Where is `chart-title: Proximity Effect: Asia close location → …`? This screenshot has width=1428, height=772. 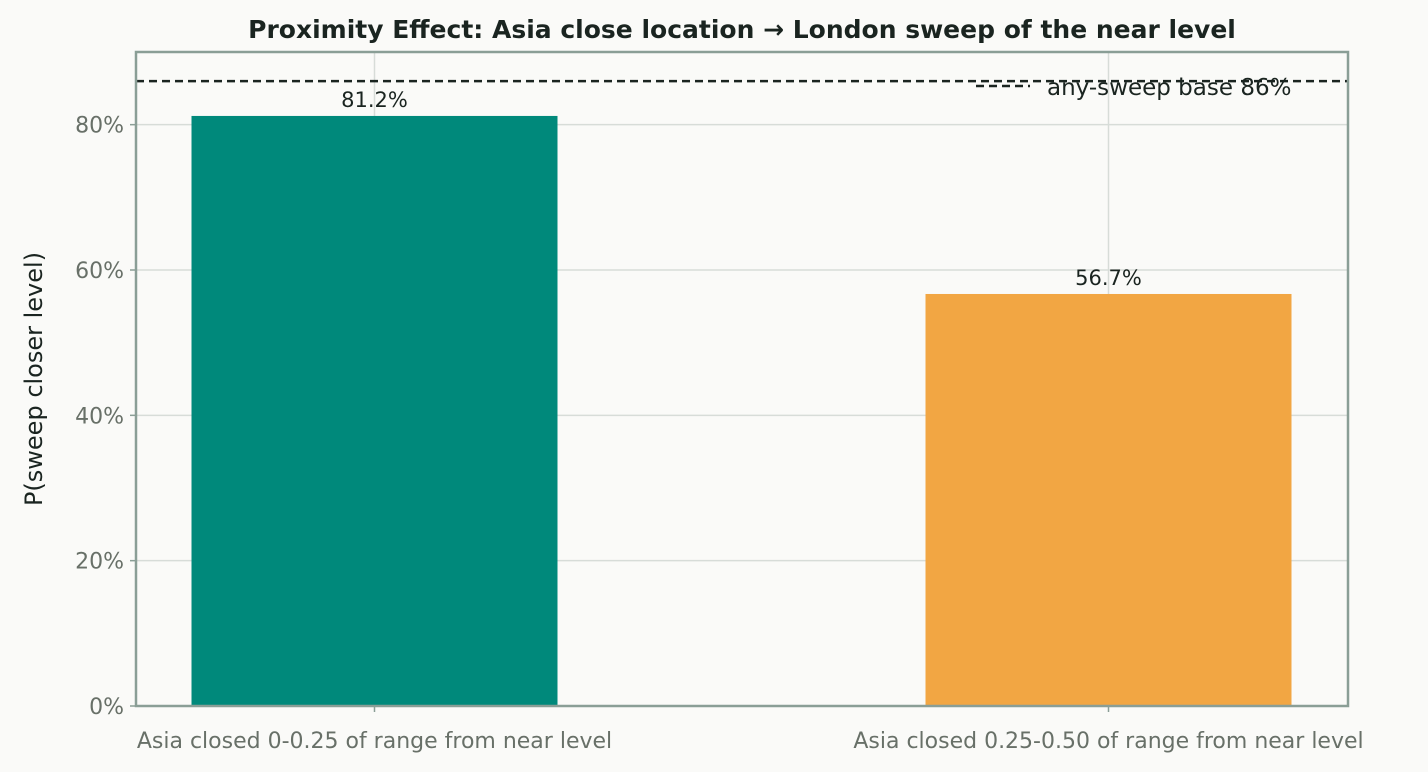 chart-title: Proximity Effect: Asia close location → … is located at coordinates (742, 29).